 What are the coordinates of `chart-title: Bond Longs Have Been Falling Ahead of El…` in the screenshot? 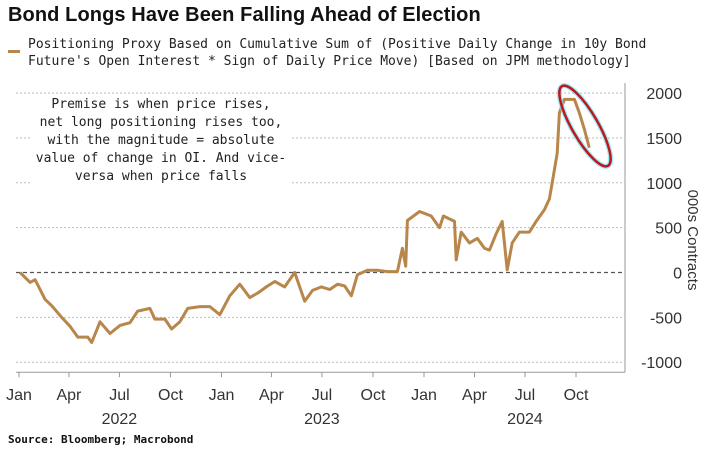 It's located at (244, 15).